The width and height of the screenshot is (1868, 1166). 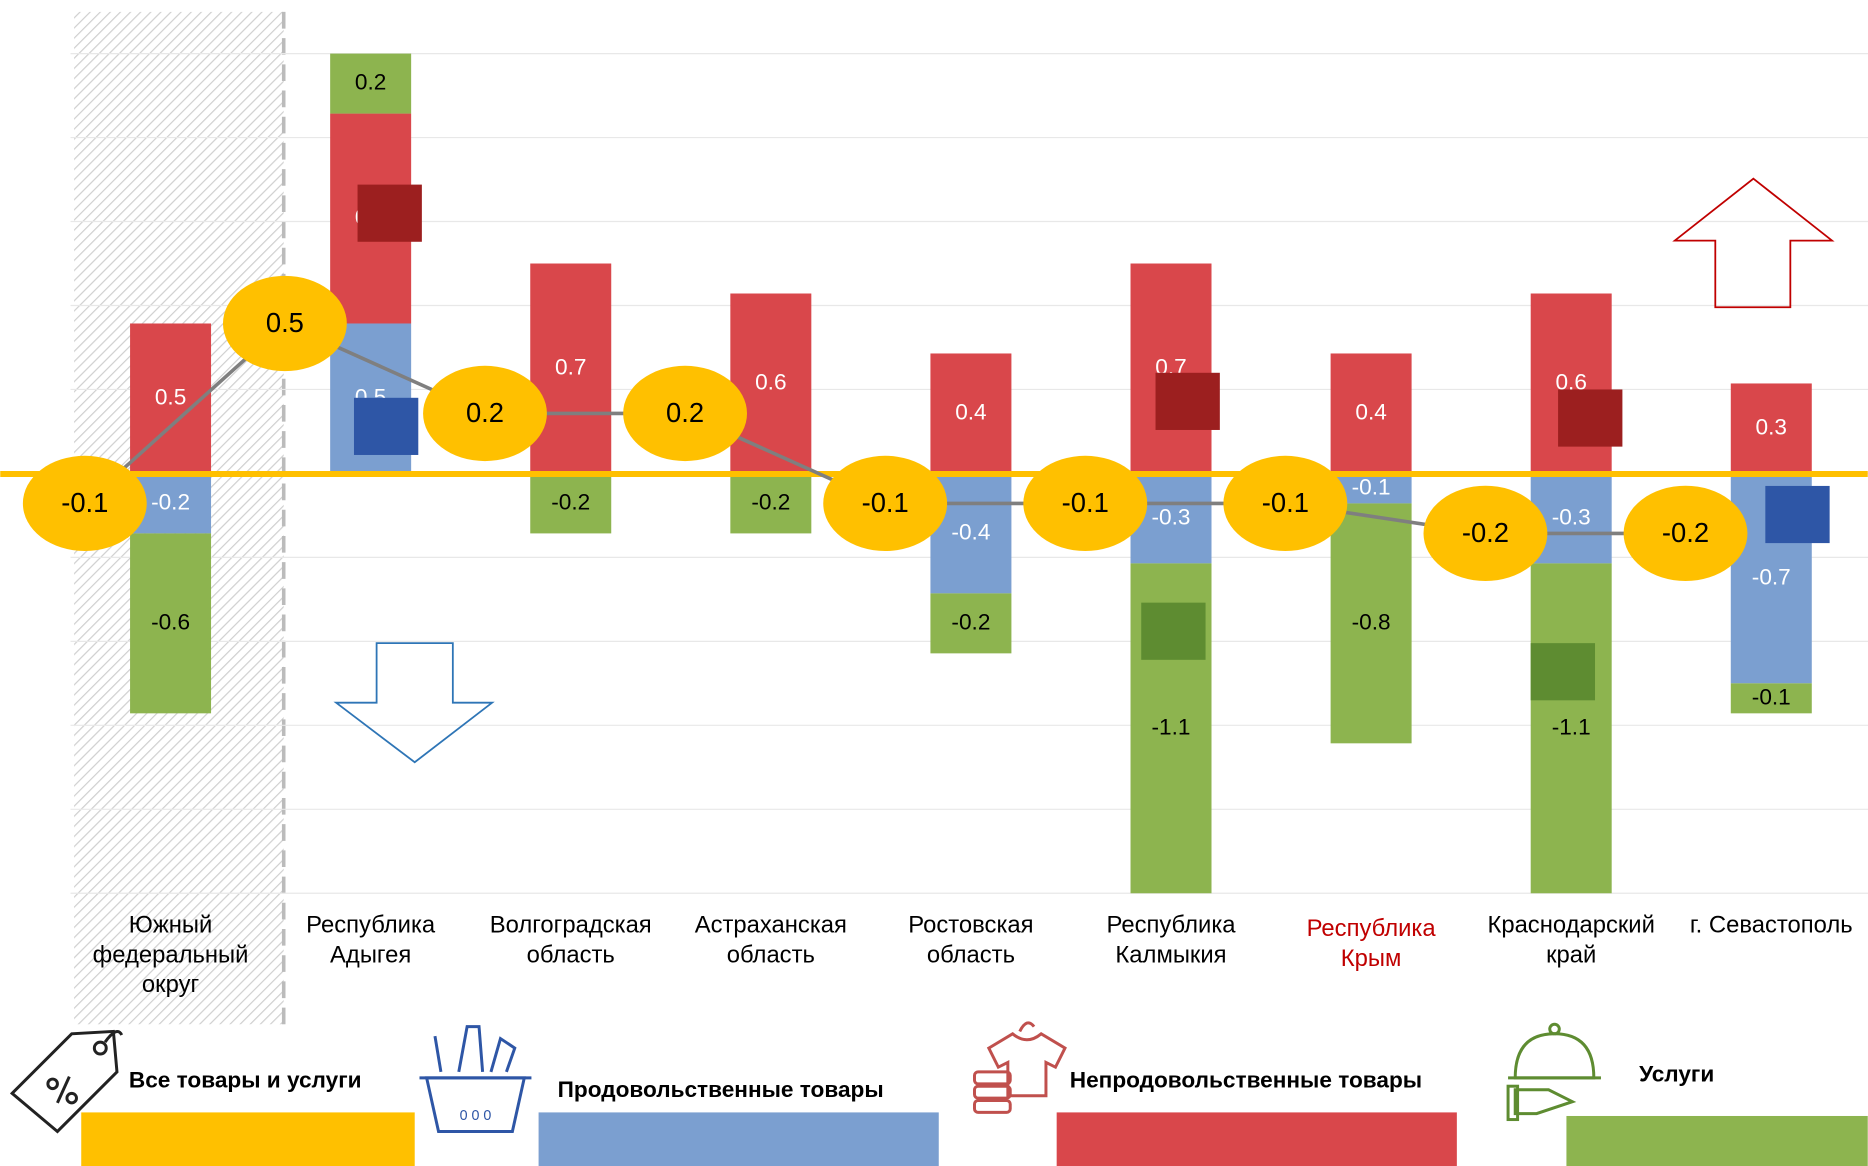 What do you see at coordinates (970, 940) in the screenshot?
I see `x-tick-label: Ростовская область` at bounding box center [970, 940].